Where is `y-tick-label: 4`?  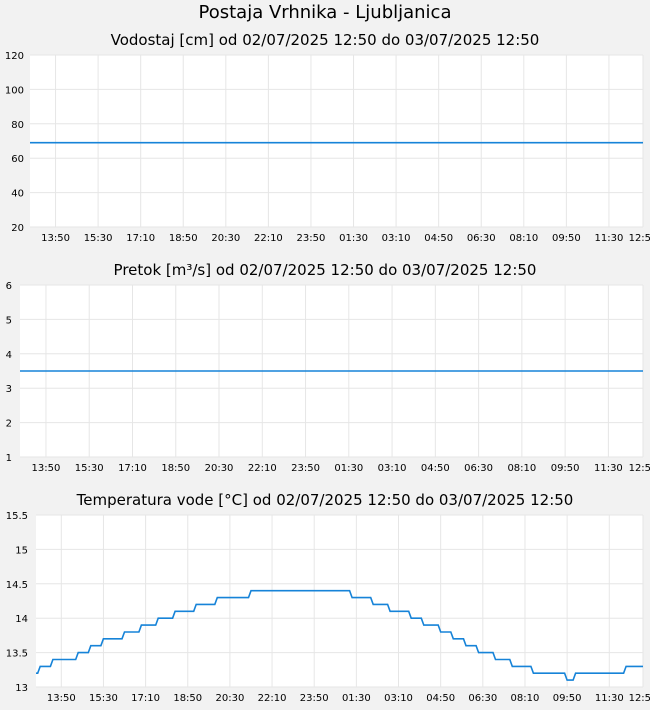
y-tick-label: 4 is located at coordinates (9, 355).